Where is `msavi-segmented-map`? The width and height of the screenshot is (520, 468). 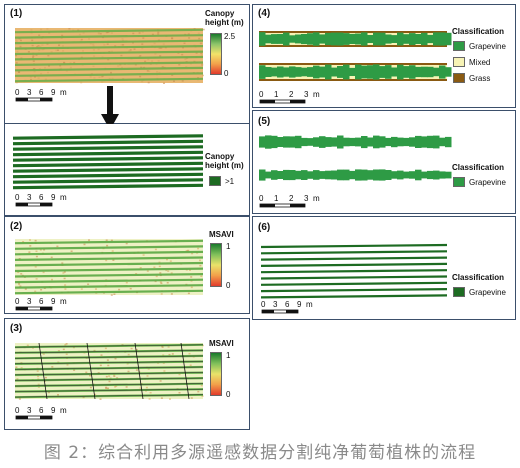
msavi-segmented-map is located at coordinates (109, 371).